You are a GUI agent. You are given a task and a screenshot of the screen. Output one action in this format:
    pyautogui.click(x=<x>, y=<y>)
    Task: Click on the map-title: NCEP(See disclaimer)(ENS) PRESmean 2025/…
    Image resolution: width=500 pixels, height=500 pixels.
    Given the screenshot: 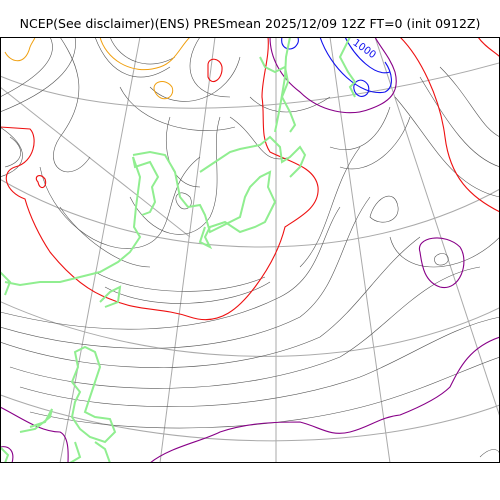 What is the action you would take?
    pyautogui.click(x=250, y=23)
    